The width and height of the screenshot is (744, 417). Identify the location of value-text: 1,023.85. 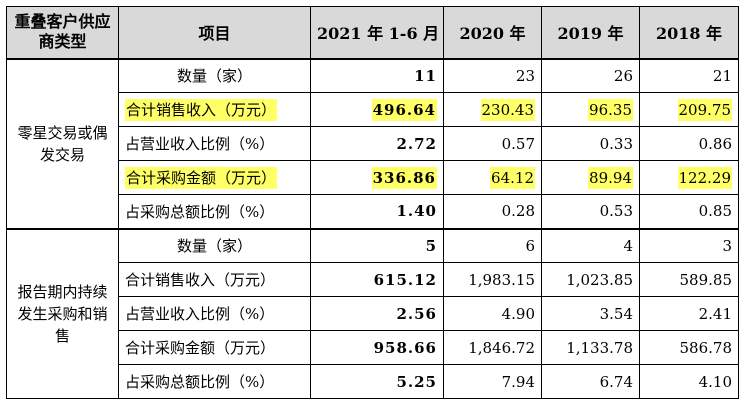
(599, 279).